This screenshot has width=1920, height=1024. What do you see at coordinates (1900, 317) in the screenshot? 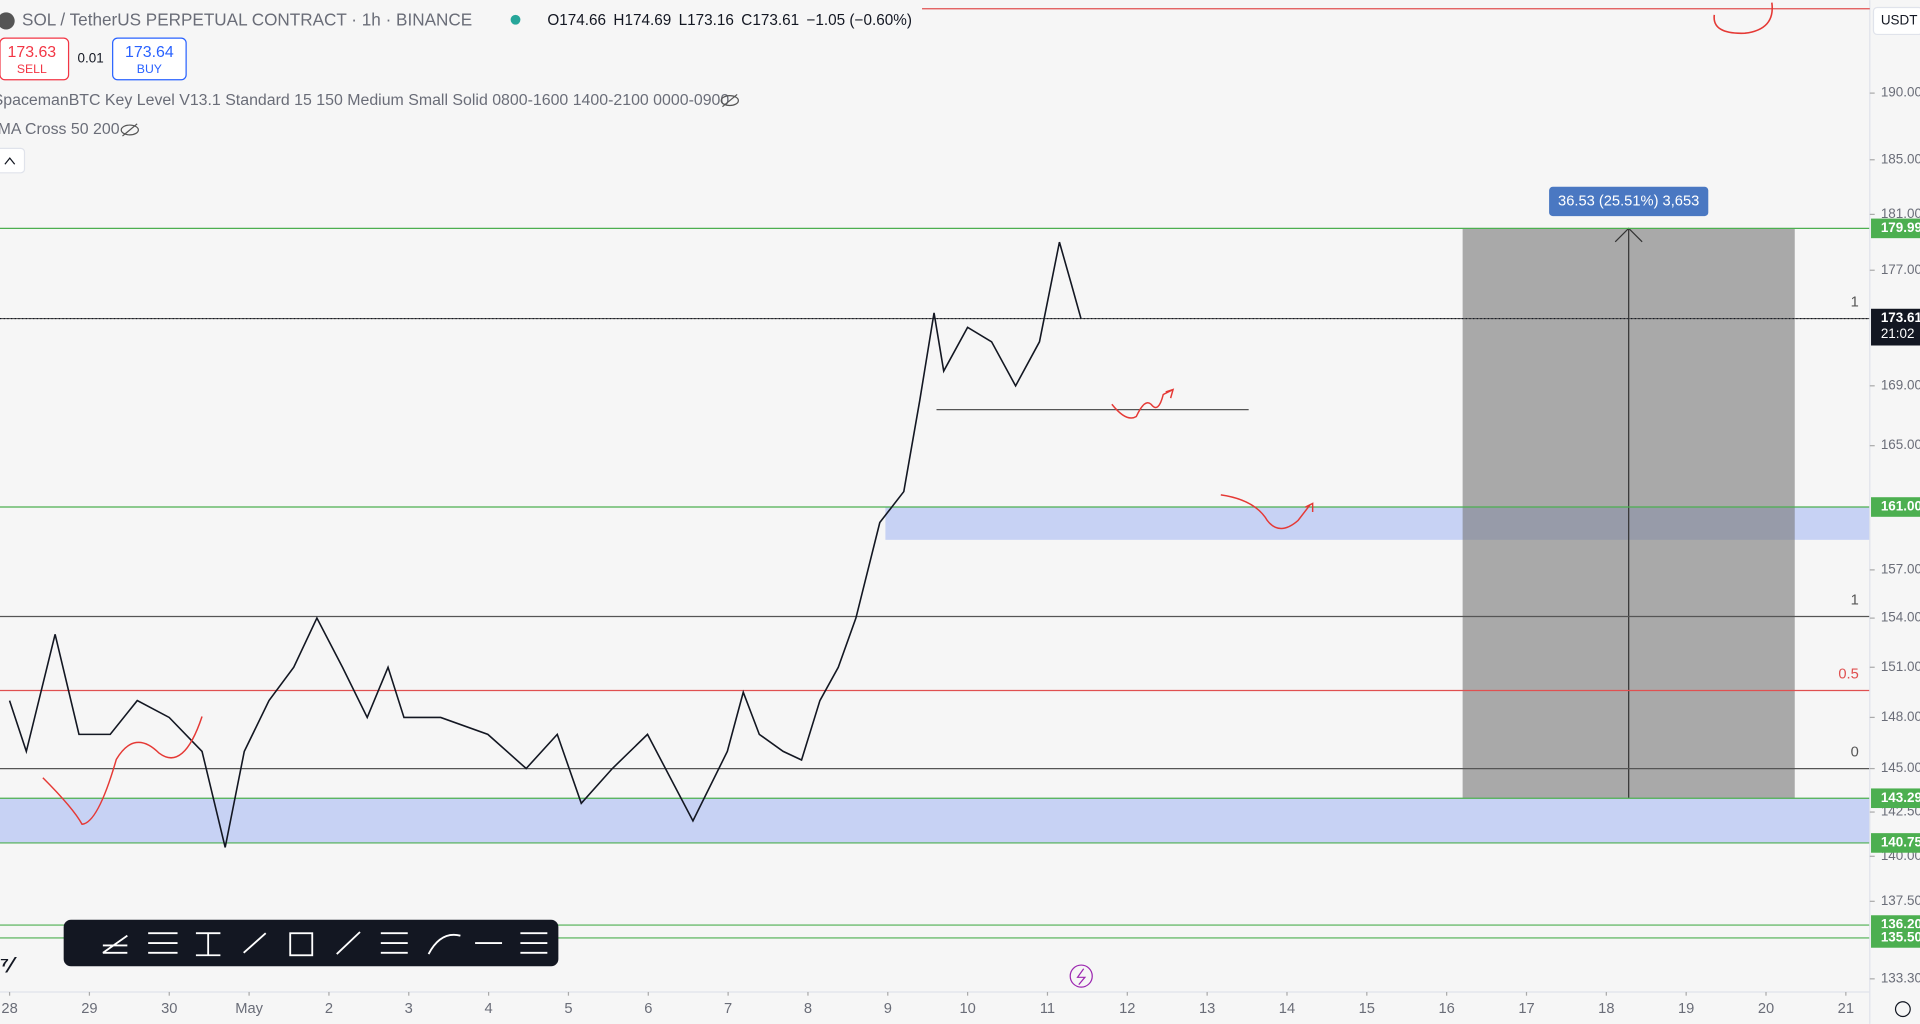
I see `last-price-label: 173.61` at bounding box center [1900, 317].